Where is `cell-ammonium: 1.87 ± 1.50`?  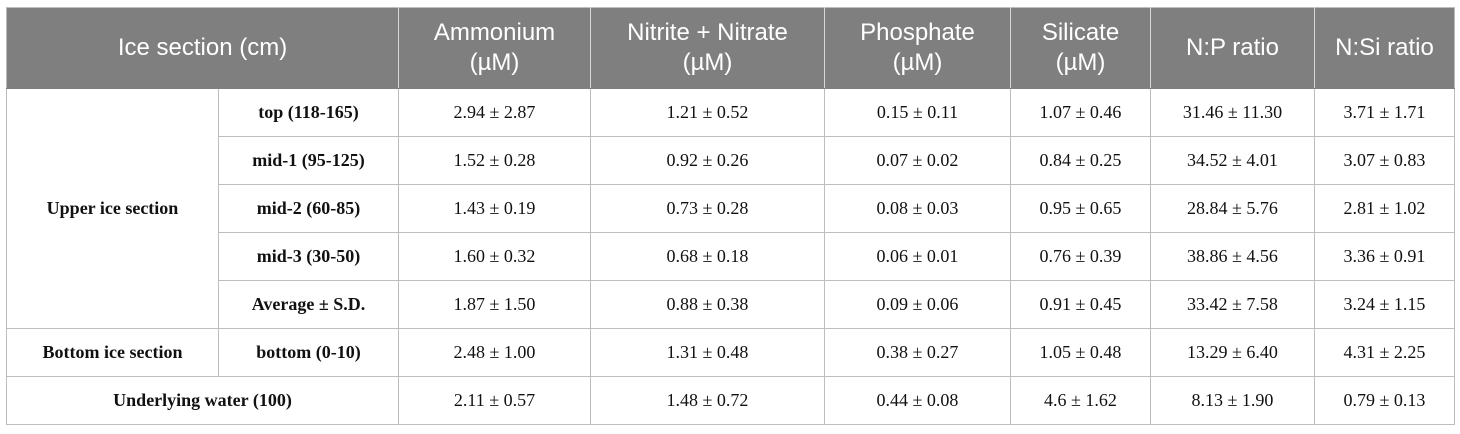
cell-ammonium: 1.87 ± 1.50 is located at coordinates (494, 304).